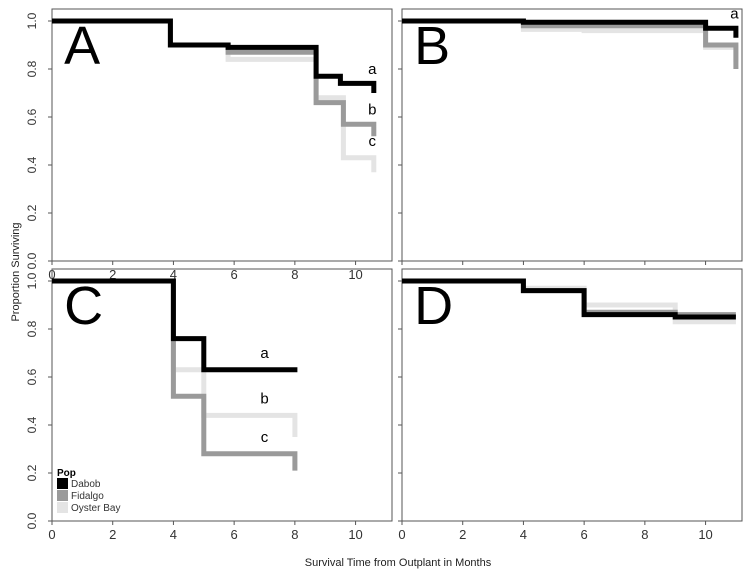 This screenshot has height=574, width=751. I want to click on panel-d-x-tick-label: 6, so click(584, 534).